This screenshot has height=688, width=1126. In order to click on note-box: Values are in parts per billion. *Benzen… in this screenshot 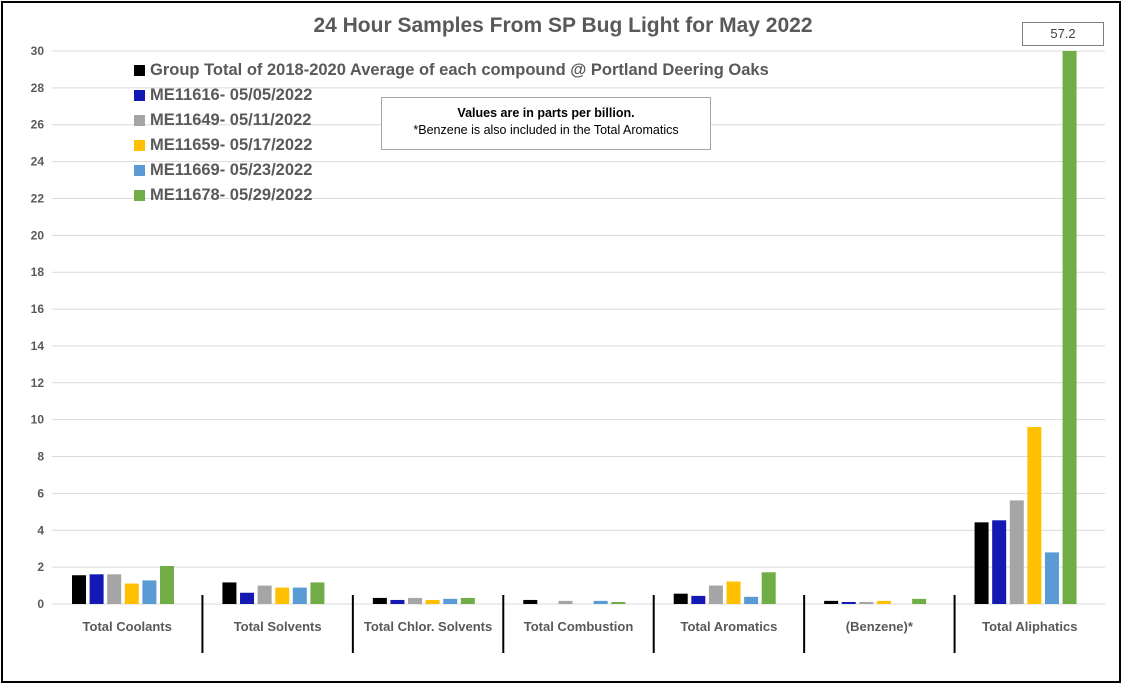, I will do `click(546, 123)`.